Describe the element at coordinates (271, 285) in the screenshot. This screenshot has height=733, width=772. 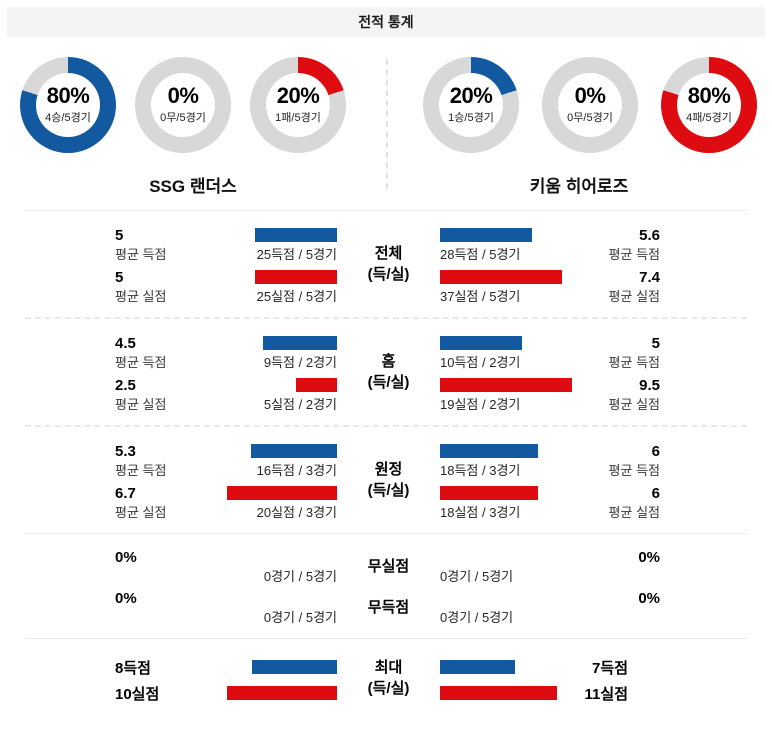
I see `left-bar-cell: 25실점 / 5경기` at that location.